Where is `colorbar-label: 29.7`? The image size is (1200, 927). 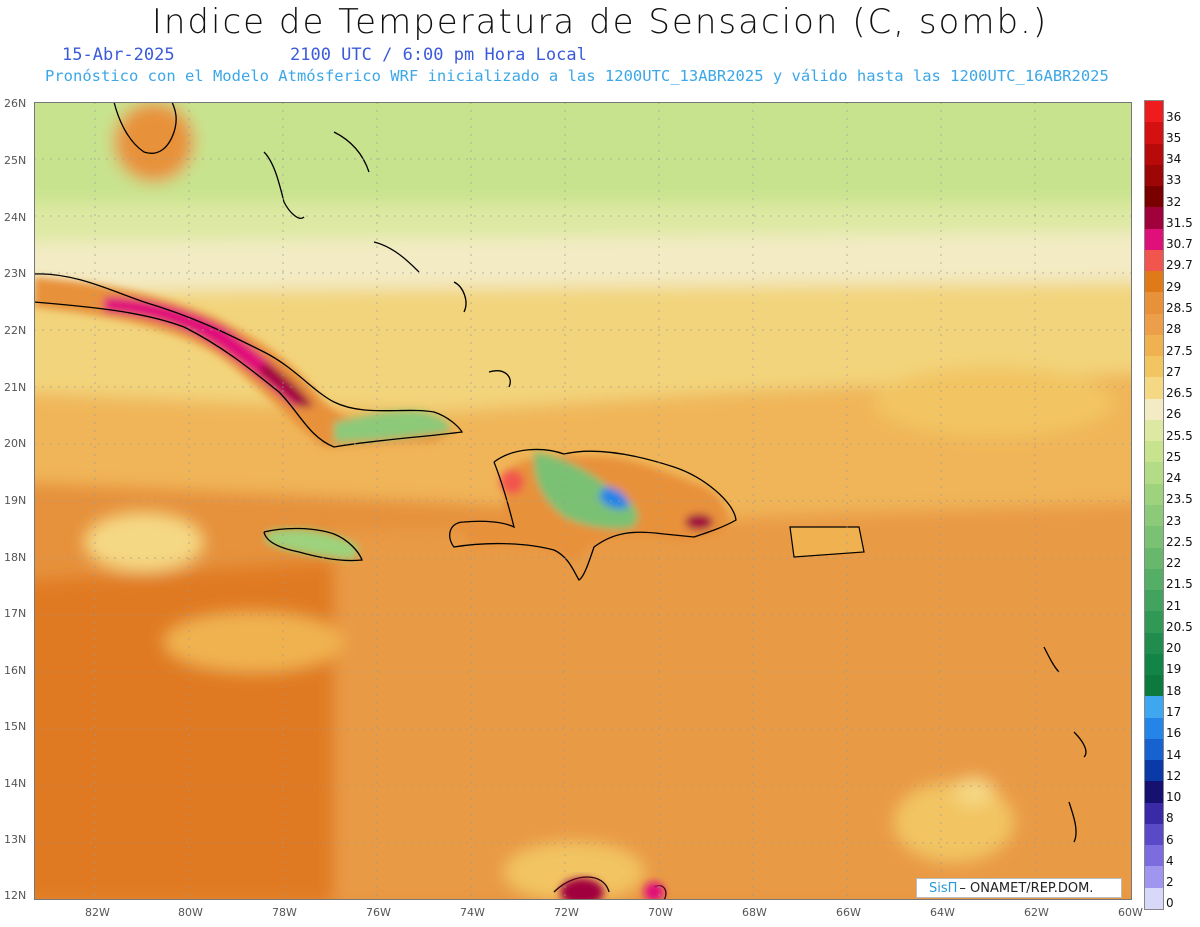 colorbar-label: 29.7 is located at coordinates (1179, 265).